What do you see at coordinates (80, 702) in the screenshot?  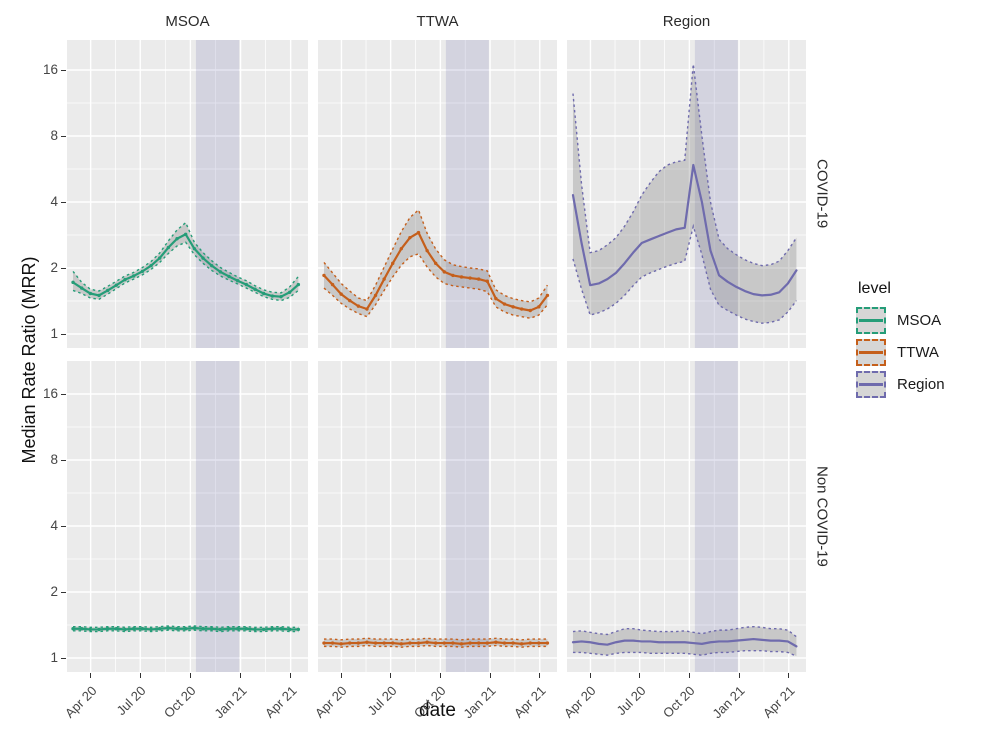 I see `x-tick-label: Apr 20` at bounding box center [80, 702].